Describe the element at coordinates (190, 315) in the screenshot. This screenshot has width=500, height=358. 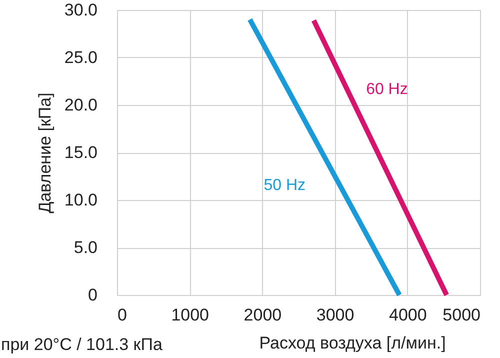
I see `x-tick-label: 1000` at that location.